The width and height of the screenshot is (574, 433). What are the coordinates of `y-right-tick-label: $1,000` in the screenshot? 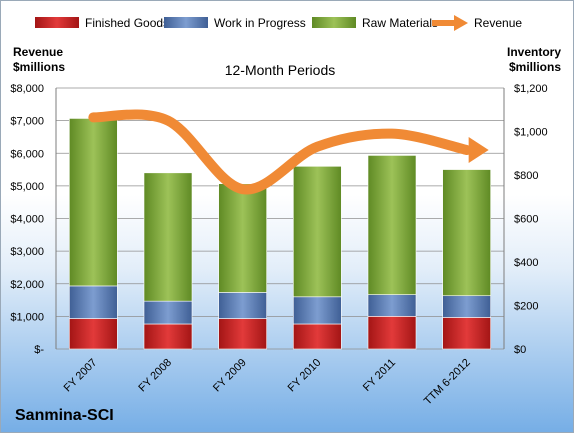 It's located at (531, 133).